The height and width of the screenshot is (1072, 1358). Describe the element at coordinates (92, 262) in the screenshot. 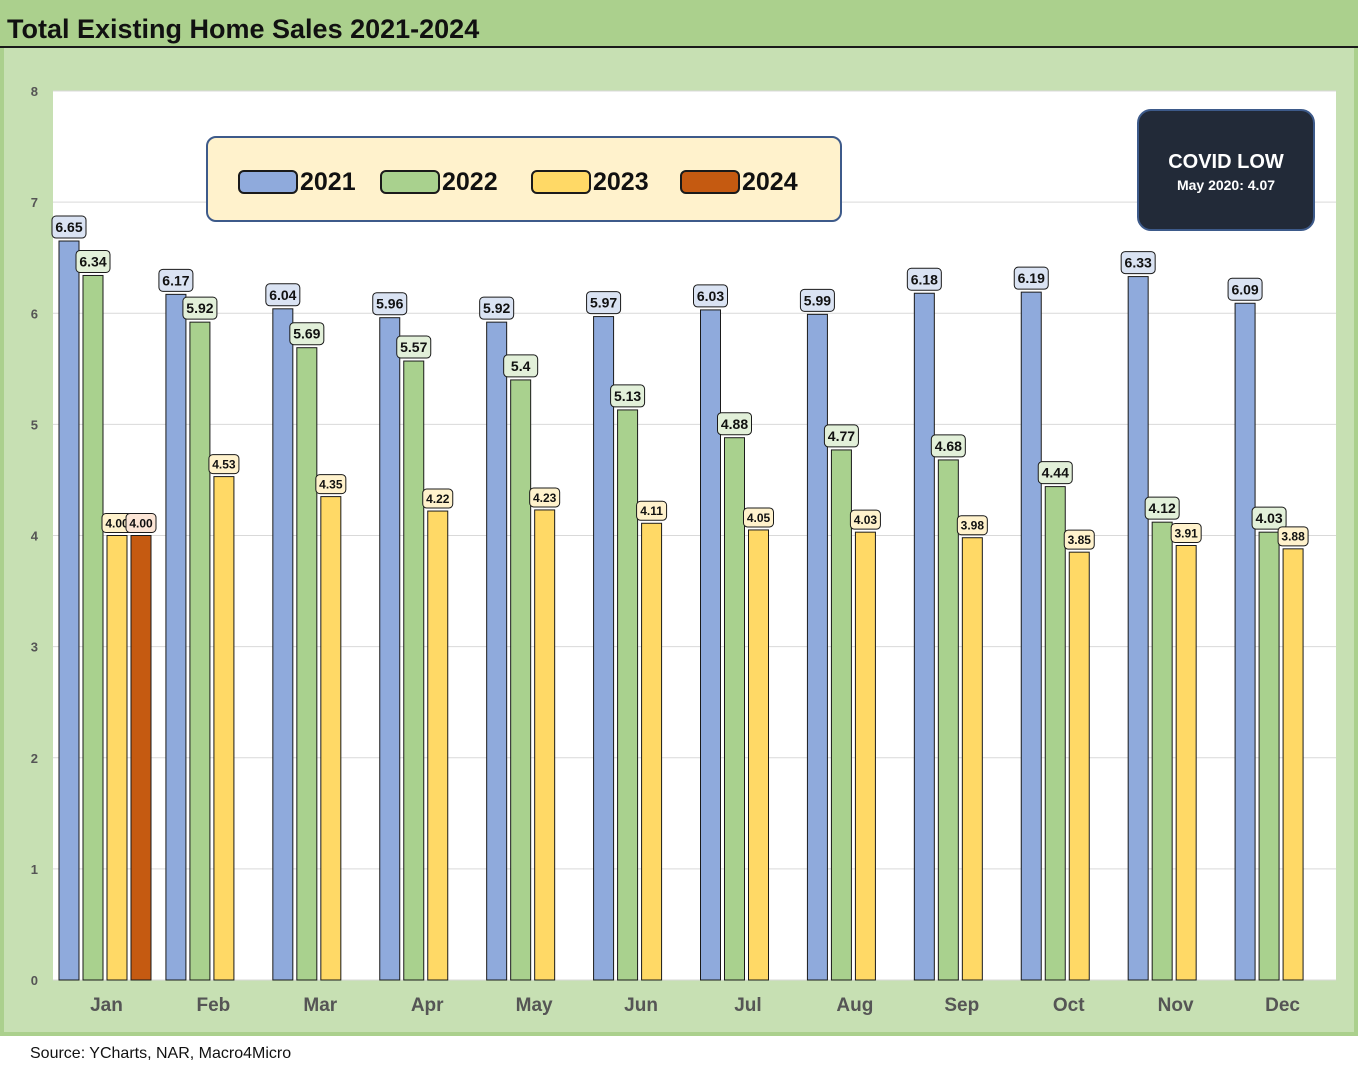

I see `data-label: 6.34` at that location.